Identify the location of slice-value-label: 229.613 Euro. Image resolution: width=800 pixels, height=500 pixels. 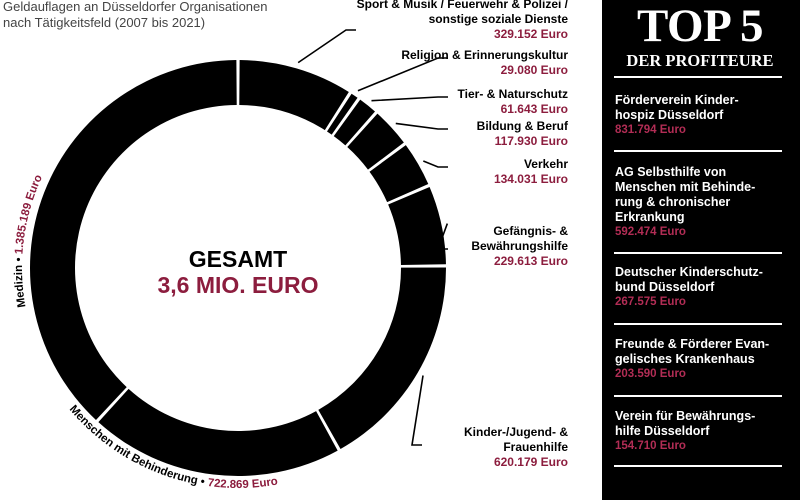
(531, 261).